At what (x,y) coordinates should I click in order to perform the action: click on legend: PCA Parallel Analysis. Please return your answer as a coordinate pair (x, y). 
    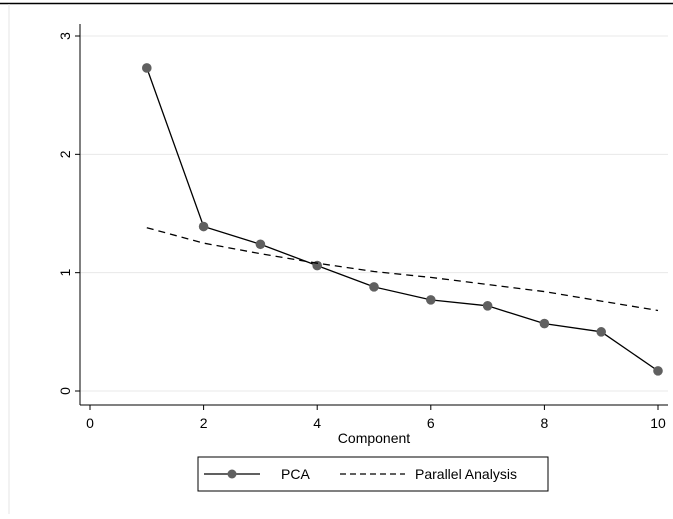
    Looking at the image, I should click on (373, 474).